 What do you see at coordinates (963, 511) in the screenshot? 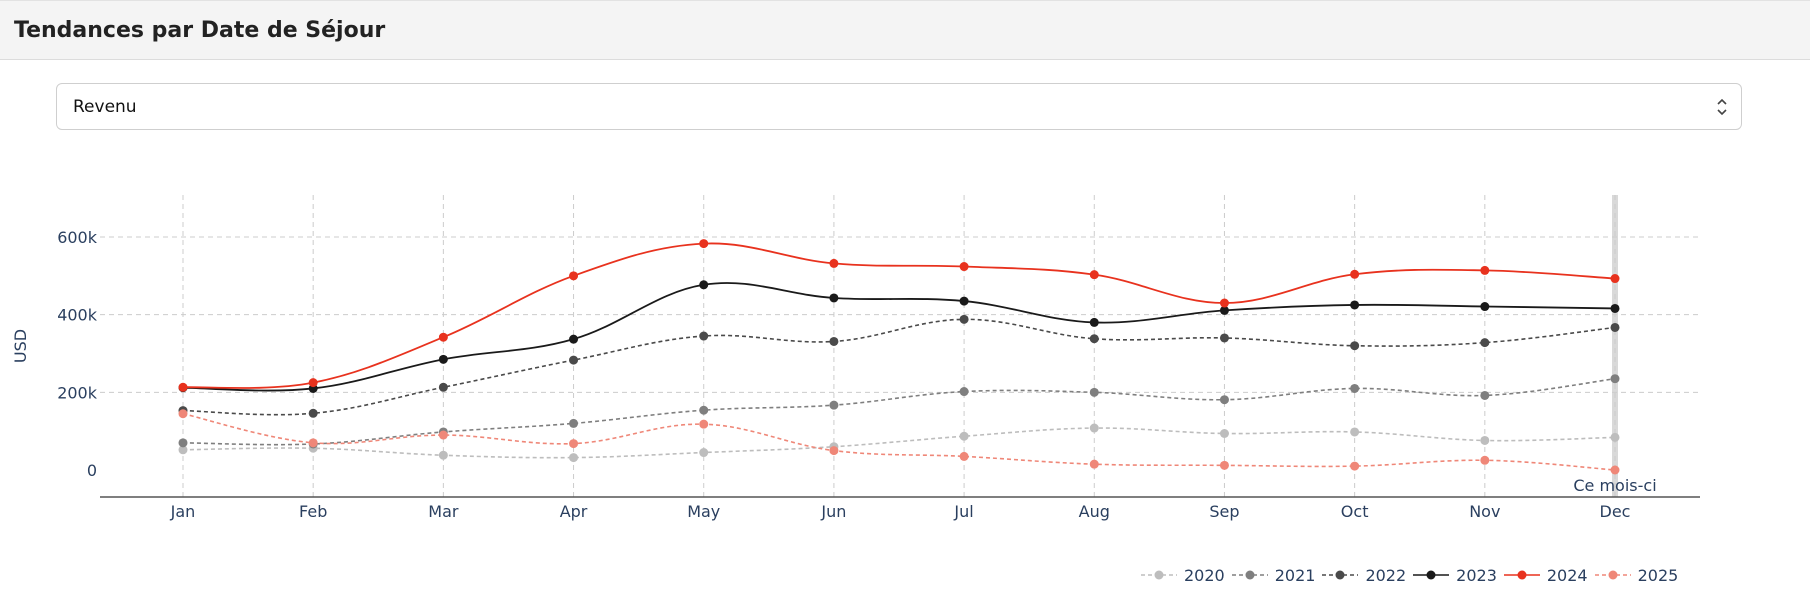
I see `x-tick-label: Jul` at bounding box center [963, 511].